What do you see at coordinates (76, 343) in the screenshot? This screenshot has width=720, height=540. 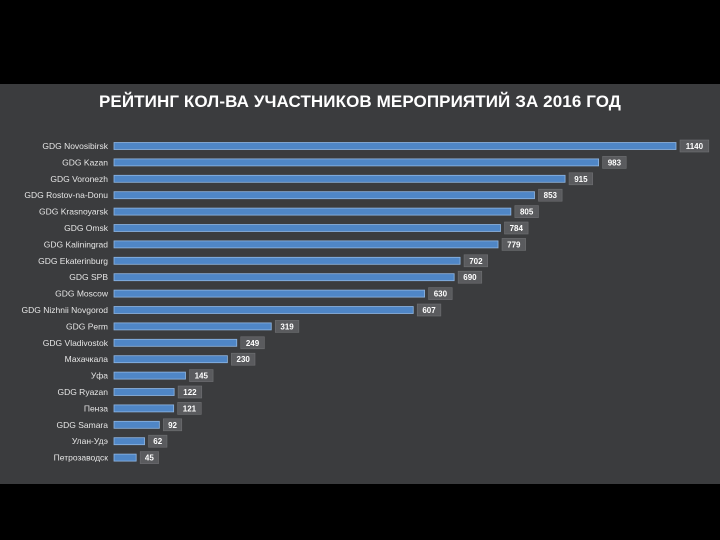 I see `category-label: GDG Vladivostok` at bounding box center [76, 343].